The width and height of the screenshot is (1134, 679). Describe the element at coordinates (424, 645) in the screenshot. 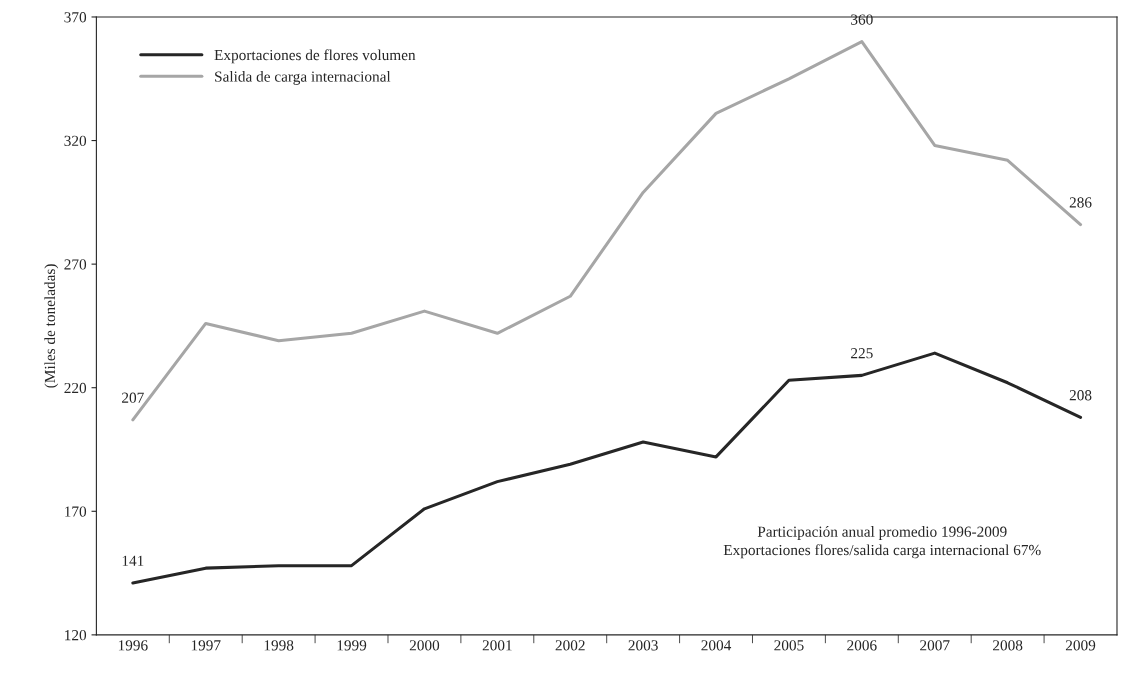

I see `x-tick-label: 2000` at that location.